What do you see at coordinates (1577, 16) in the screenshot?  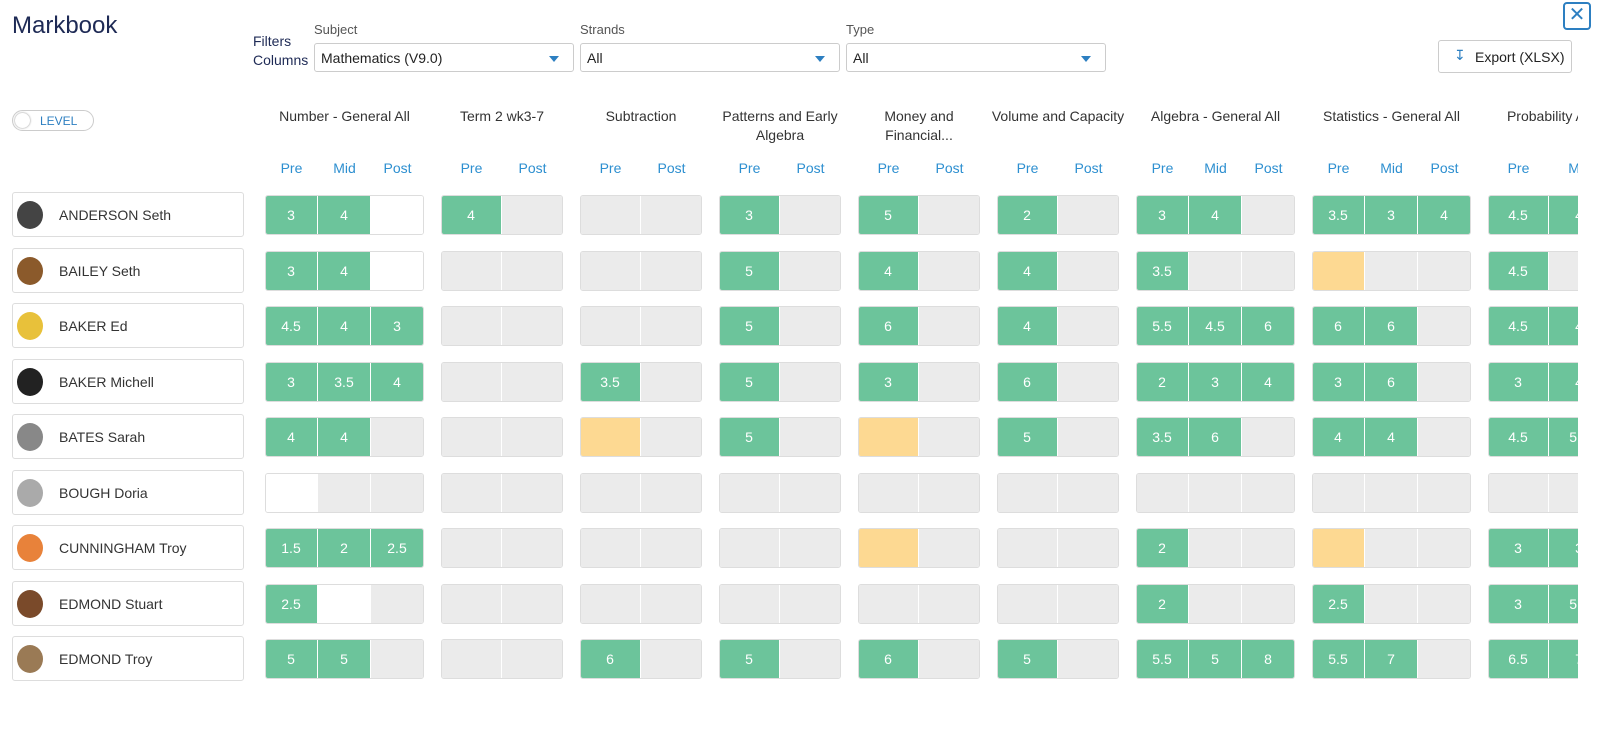 I see `close-button: ✕` at bounding box center [1577, 16].